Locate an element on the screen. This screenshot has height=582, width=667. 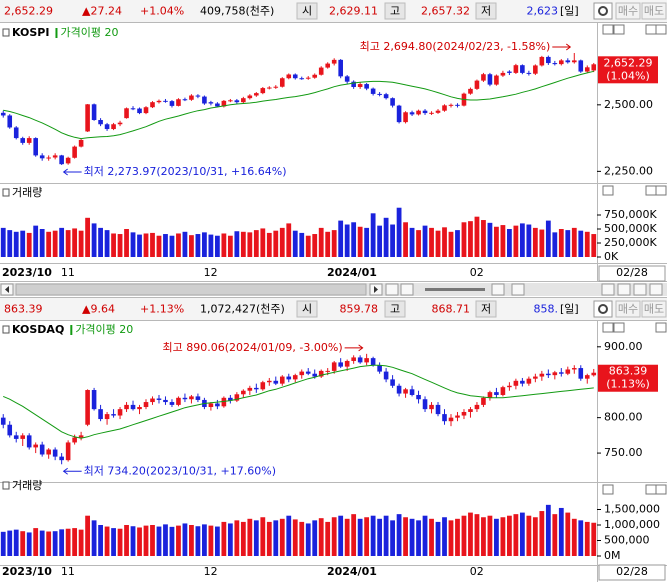
header-price: 863.39 is located at coordinates (23, 309).